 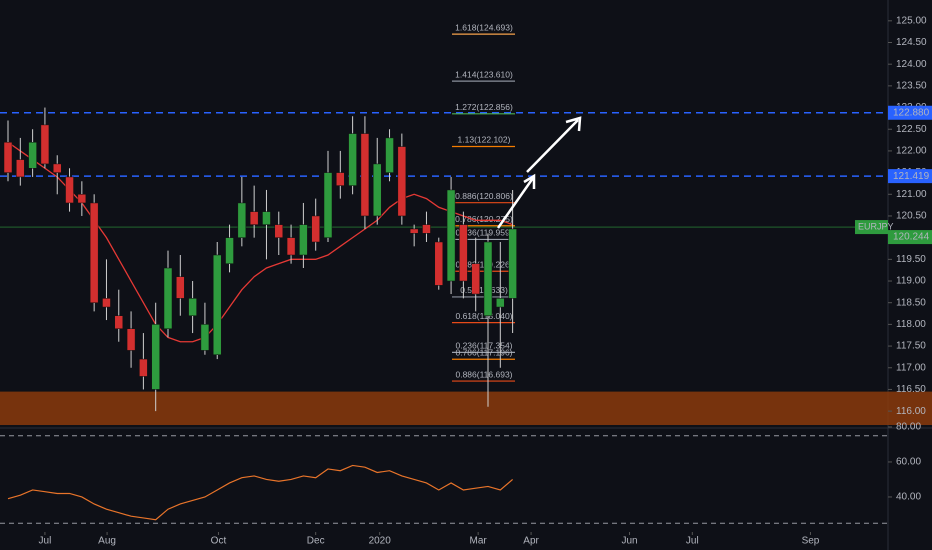 I want to click on level-label: 122.880, so click(x=911, y=112).